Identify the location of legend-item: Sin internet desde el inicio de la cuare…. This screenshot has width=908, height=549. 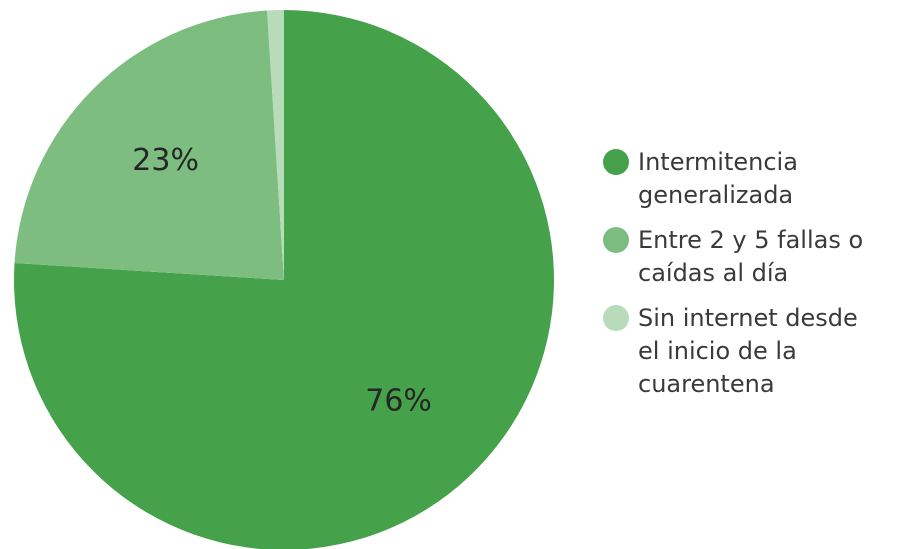
(753, 351).